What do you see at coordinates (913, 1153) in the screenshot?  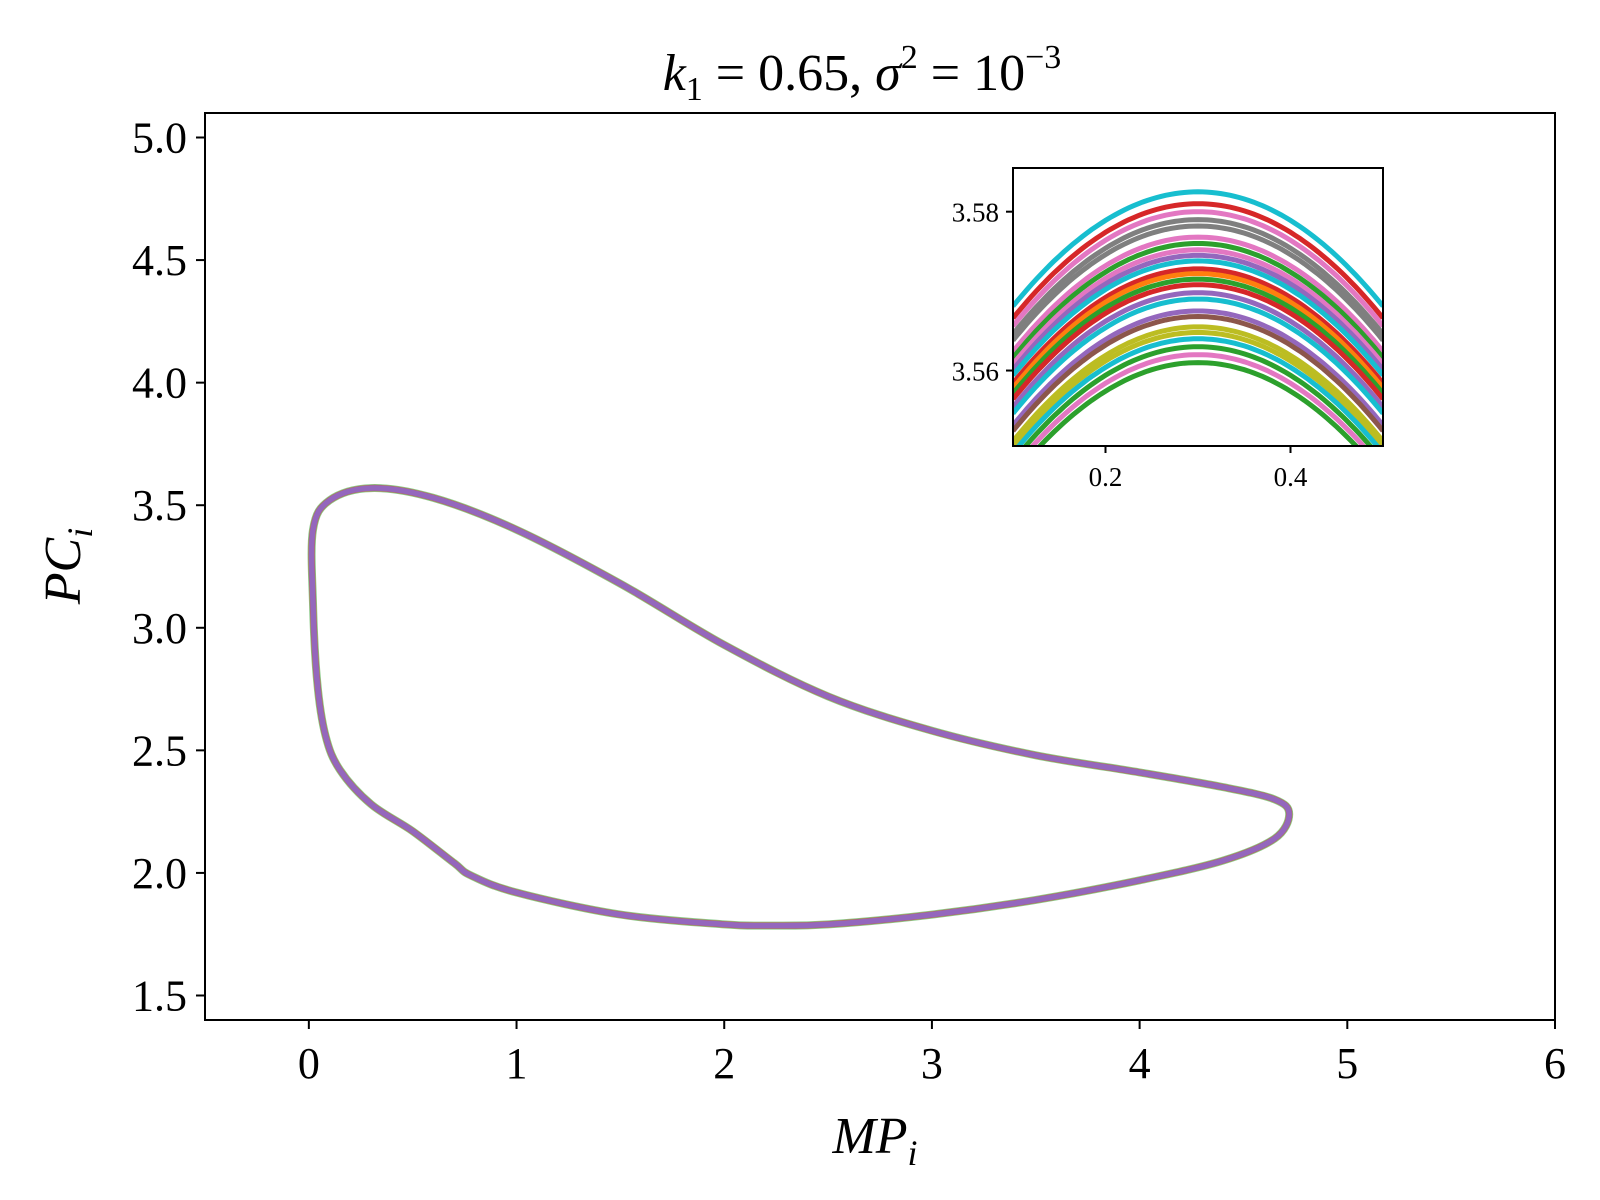 I see `x-axis-label-sub: i` at bounding box center [913, 1153].